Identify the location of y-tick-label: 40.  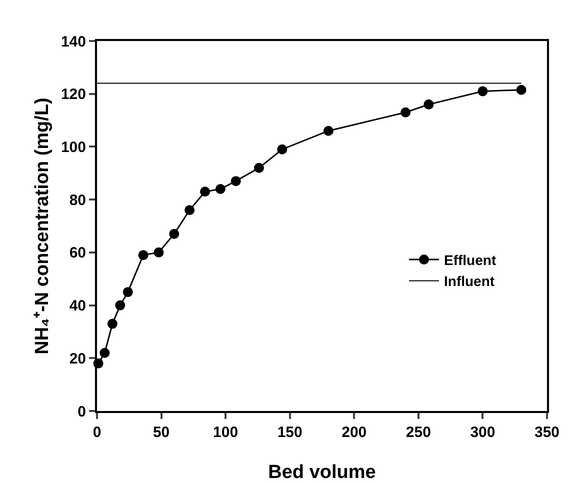
(77, 306).